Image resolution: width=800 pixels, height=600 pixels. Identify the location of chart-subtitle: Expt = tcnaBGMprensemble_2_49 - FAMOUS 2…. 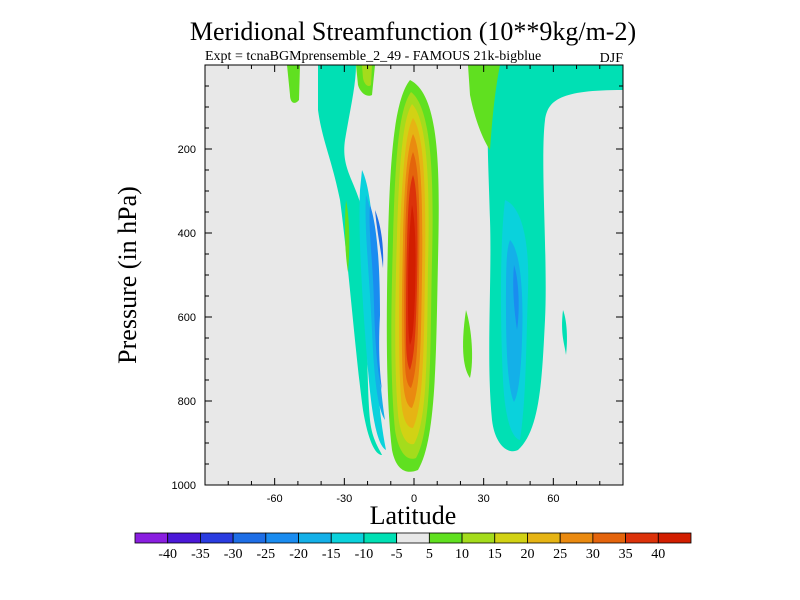
(373, 56).